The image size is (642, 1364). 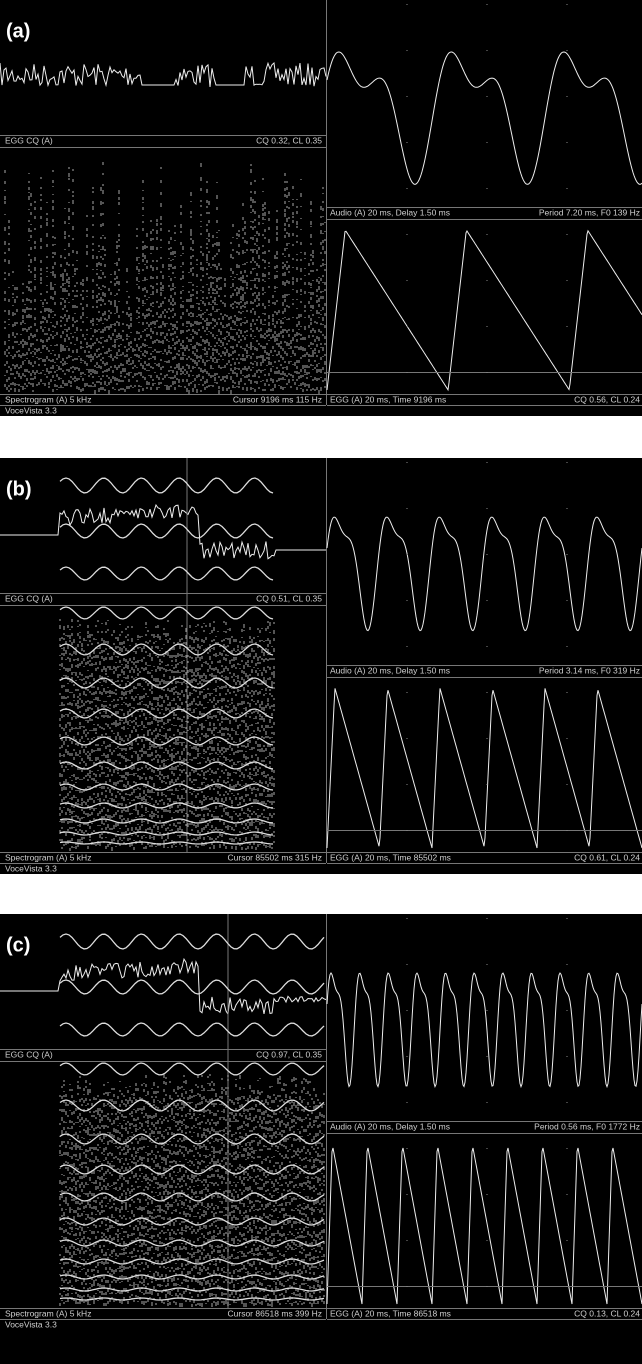 I want to click on status-text: CQ 0.56, CL 0.24, so click(x=607, y=399).